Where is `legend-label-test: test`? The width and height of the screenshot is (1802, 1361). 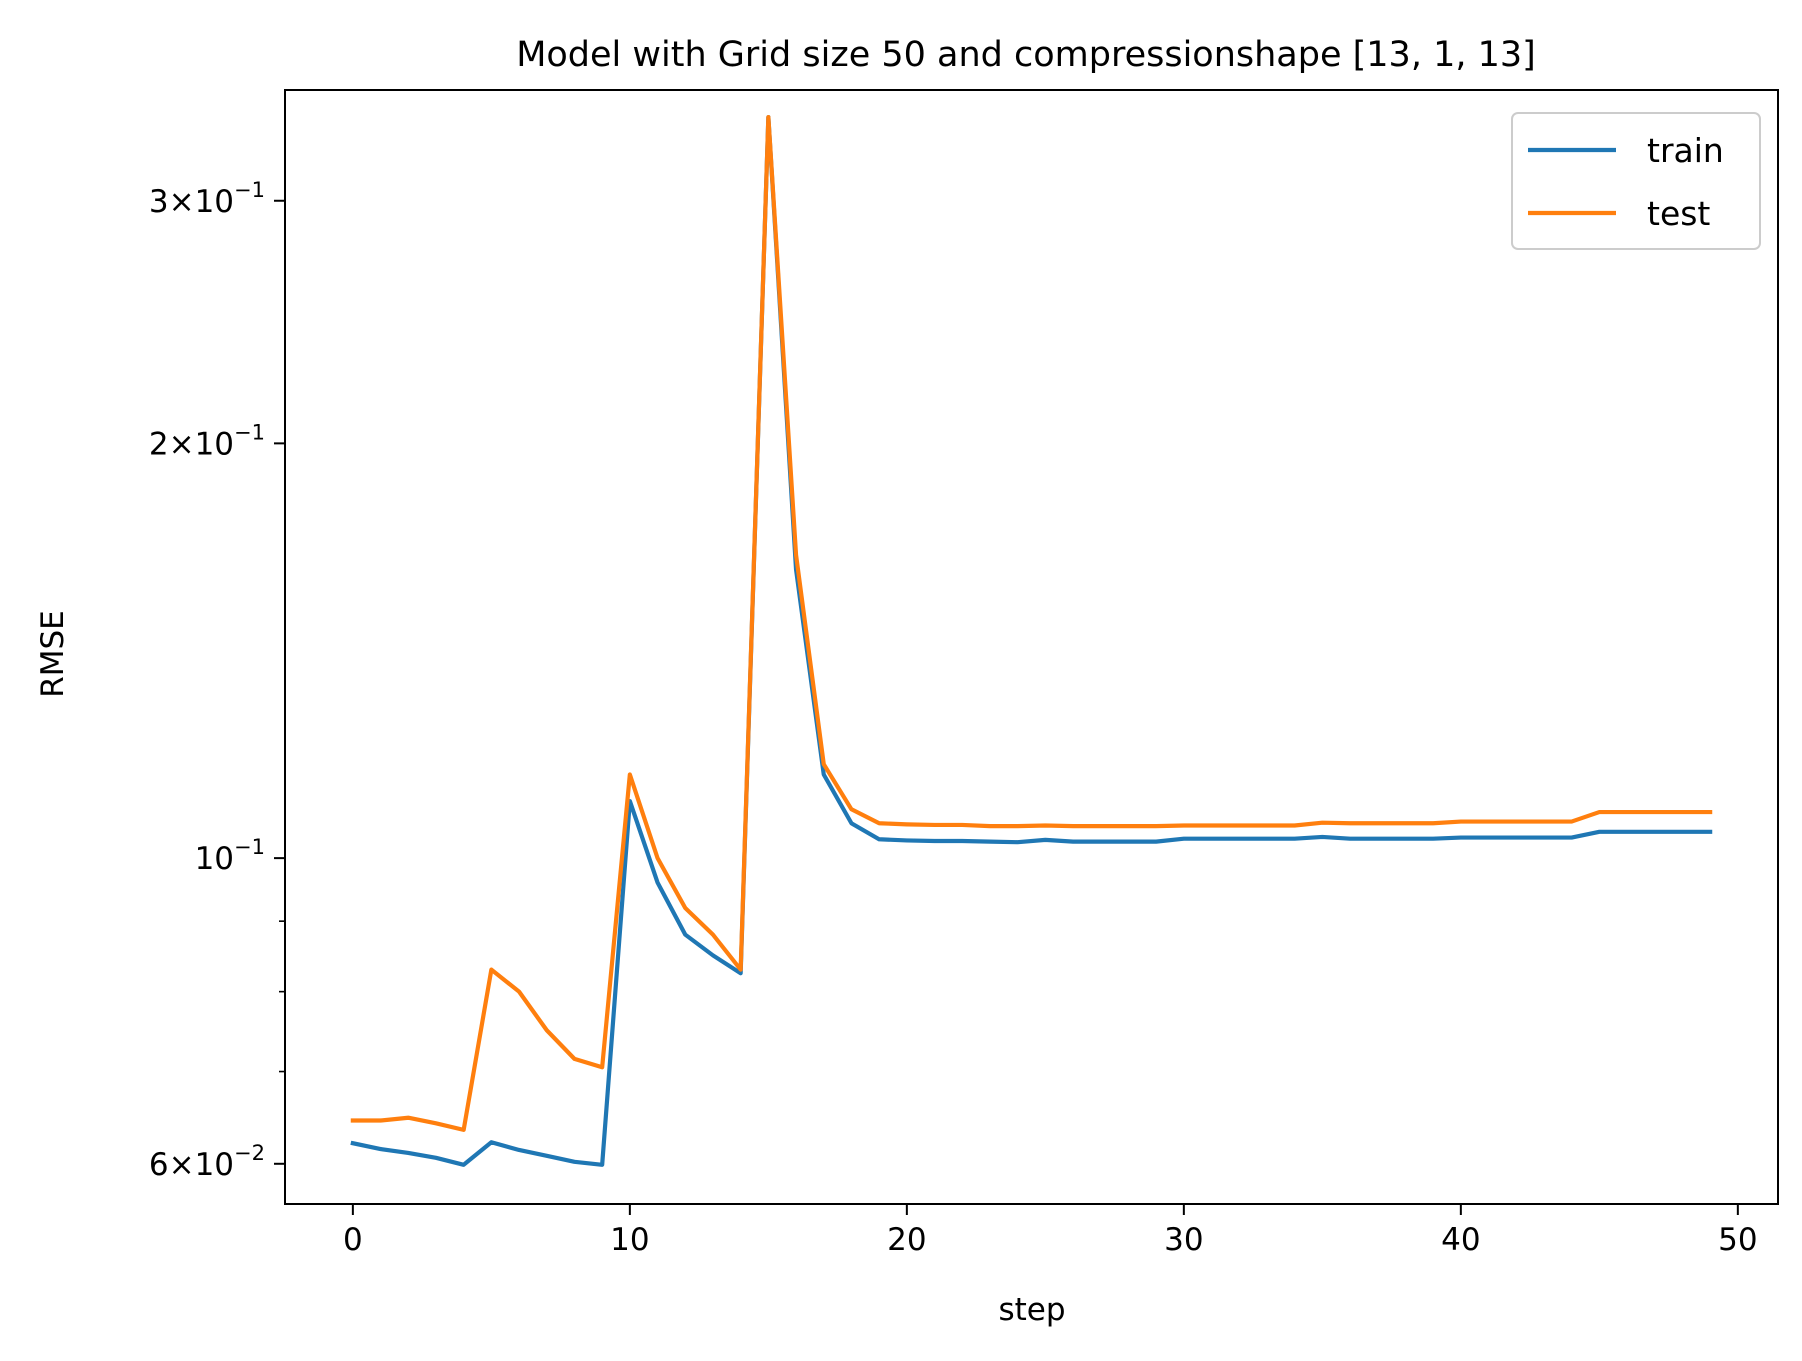
legend-label-test: test is located at coordinates (1678, 213).